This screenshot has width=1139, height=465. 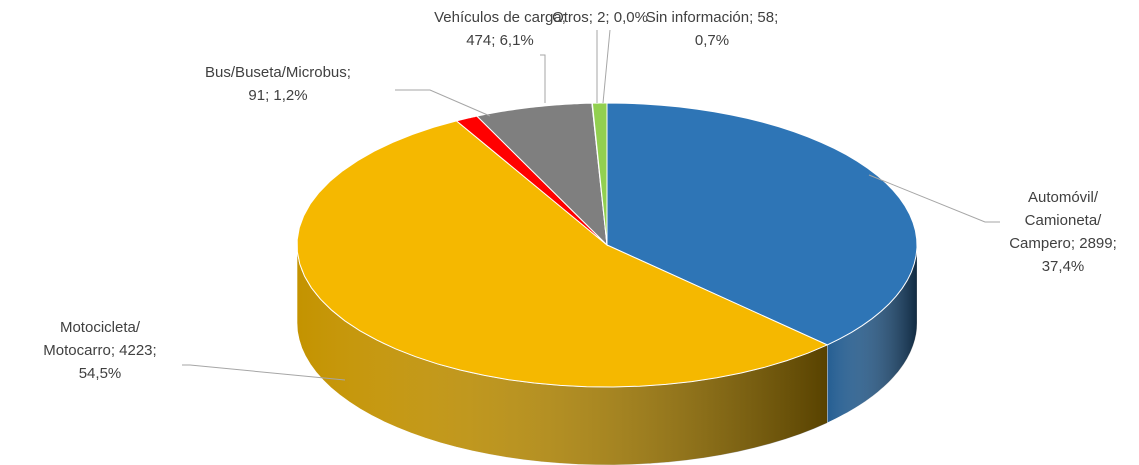 What do you see at coordinates (872, 334) in the screenshot?
I see `pie-side-shade` at bounding box center [872, 334].